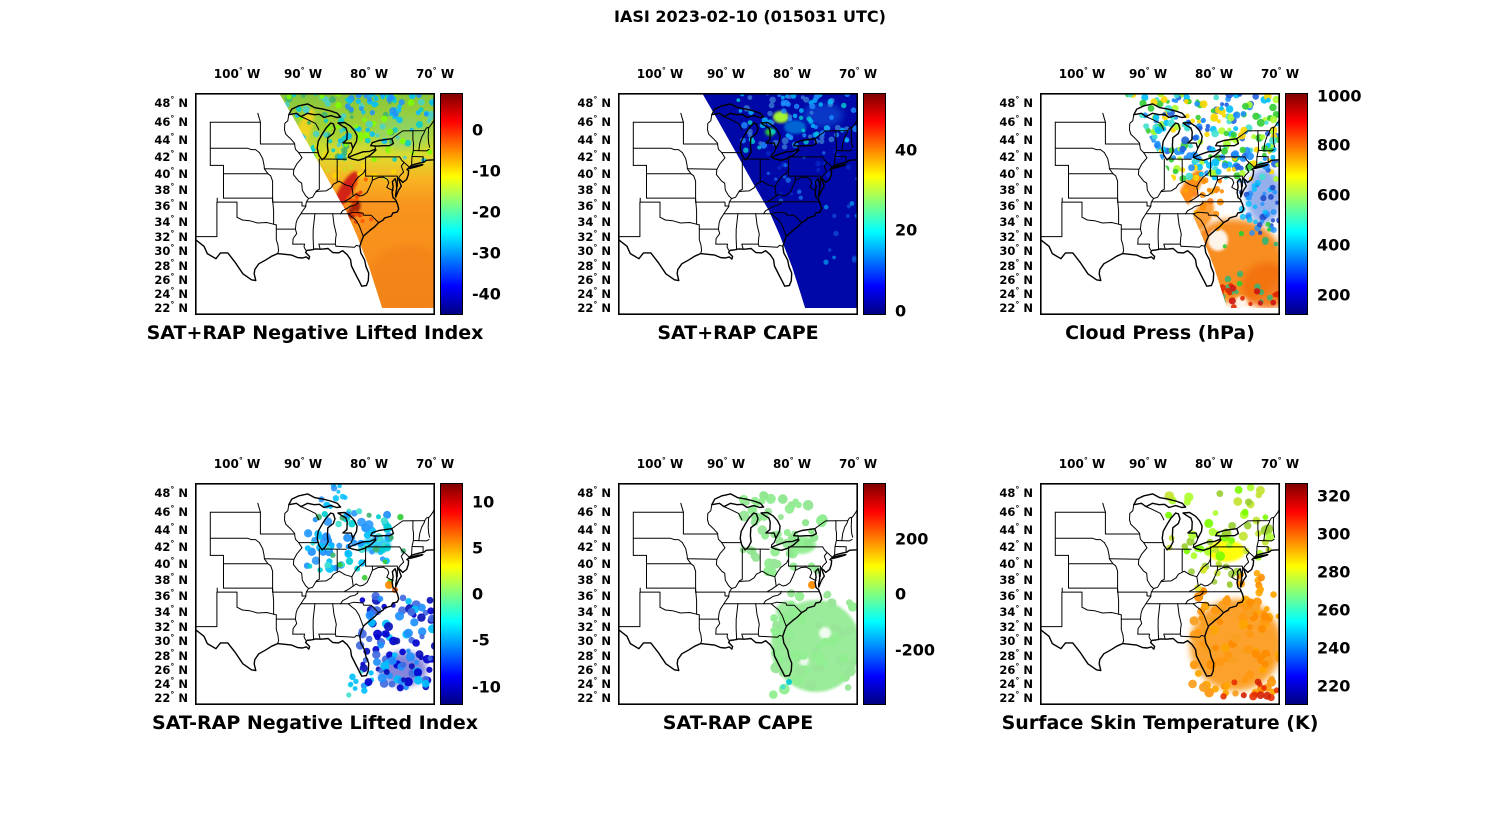  Describe the element at coordinates (315, 723) in the screenshot. I see `panel-title: SAT-RAP Negative Lifted Index` at that location.